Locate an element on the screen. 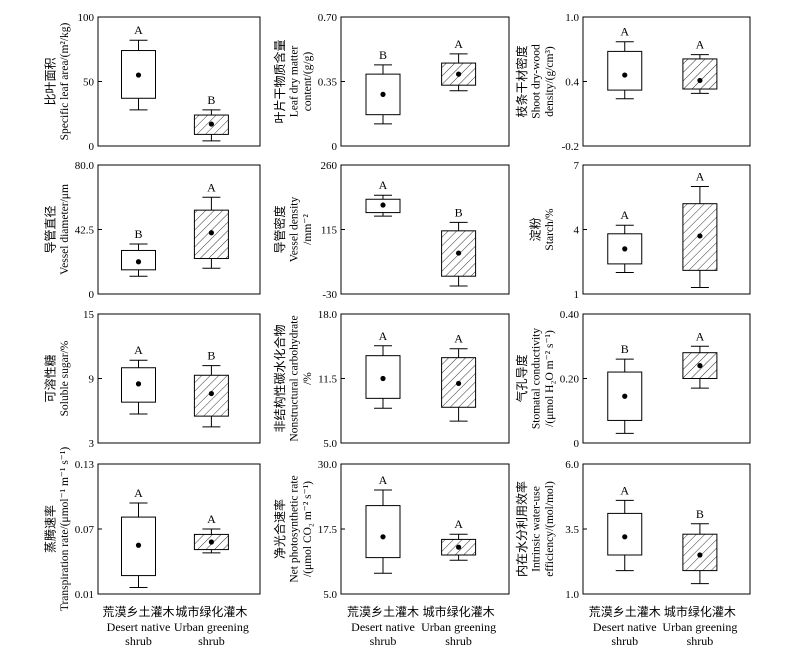 This screenshot has height=658, width=800. y-tick-label: -30 is located at coordinates (329, 295).